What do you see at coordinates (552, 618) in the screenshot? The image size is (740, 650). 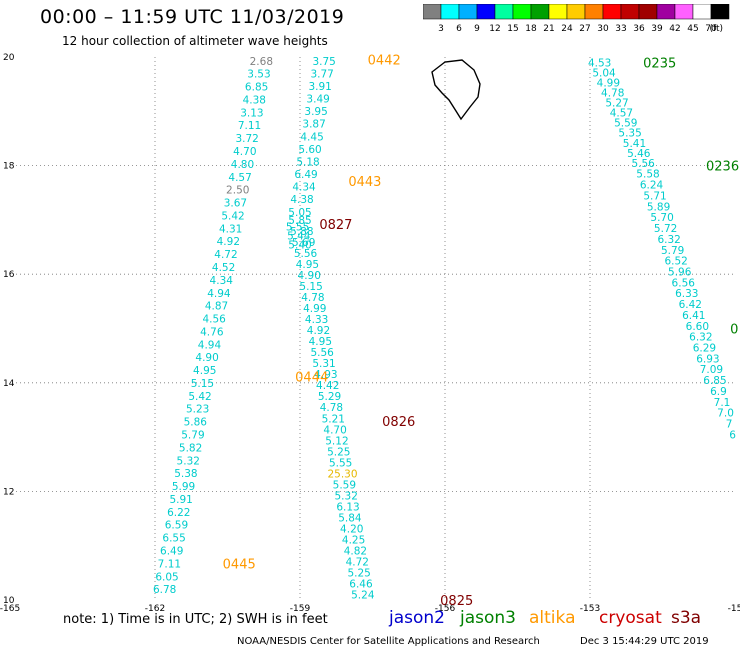 I see `legend-altika: altika` at bounding box center [552, 618].